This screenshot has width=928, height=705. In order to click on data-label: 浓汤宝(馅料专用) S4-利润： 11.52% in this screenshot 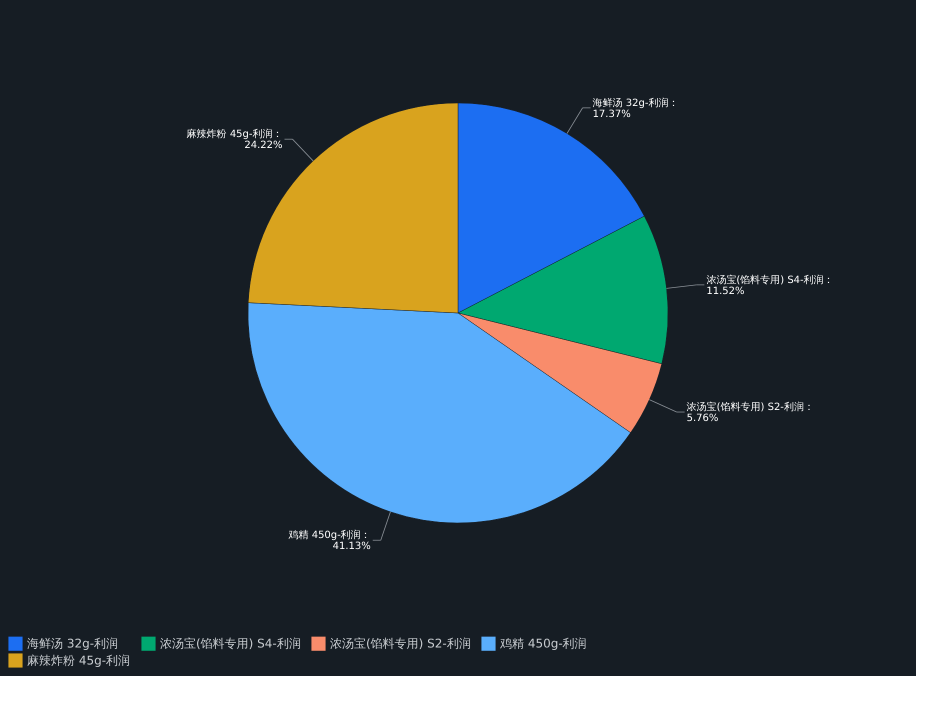, I will do `click(770, 285)`.